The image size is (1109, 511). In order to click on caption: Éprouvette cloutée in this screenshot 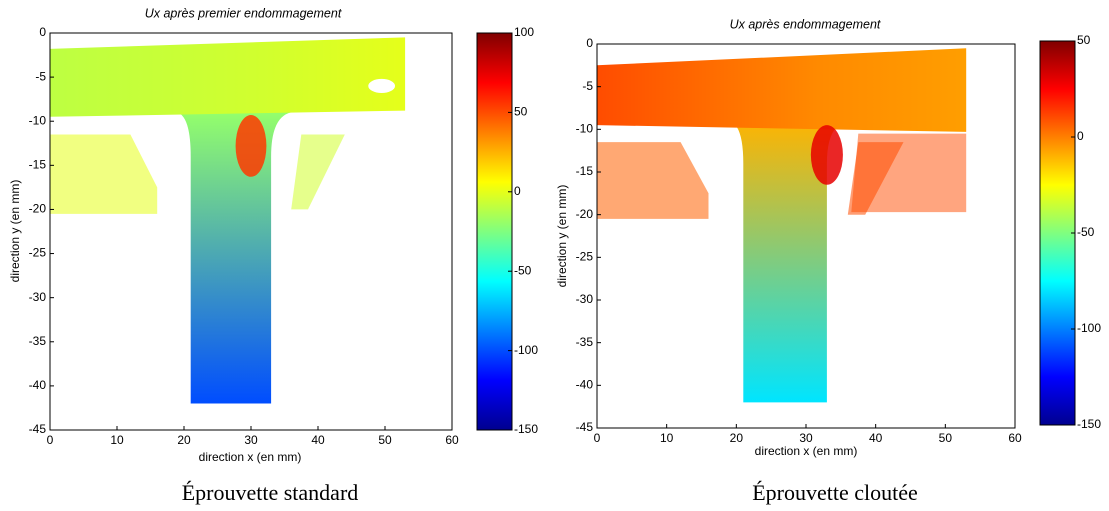, I will do `click(835, 492)`.